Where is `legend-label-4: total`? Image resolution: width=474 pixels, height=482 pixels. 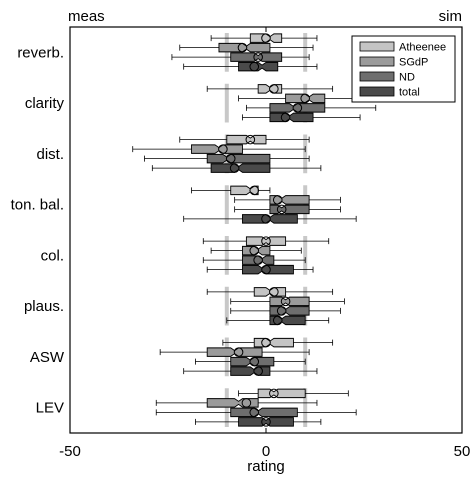
legend-label-4: total is located at coordinates (409, 93).